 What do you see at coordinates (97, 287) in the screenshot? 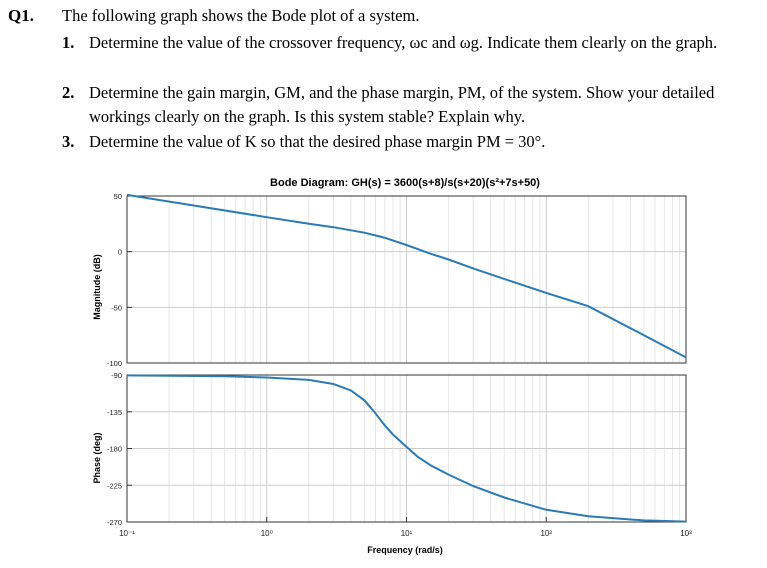
I see `magnitude-axis-label: Magnitude (dB)` at bounding box center [97, 287].